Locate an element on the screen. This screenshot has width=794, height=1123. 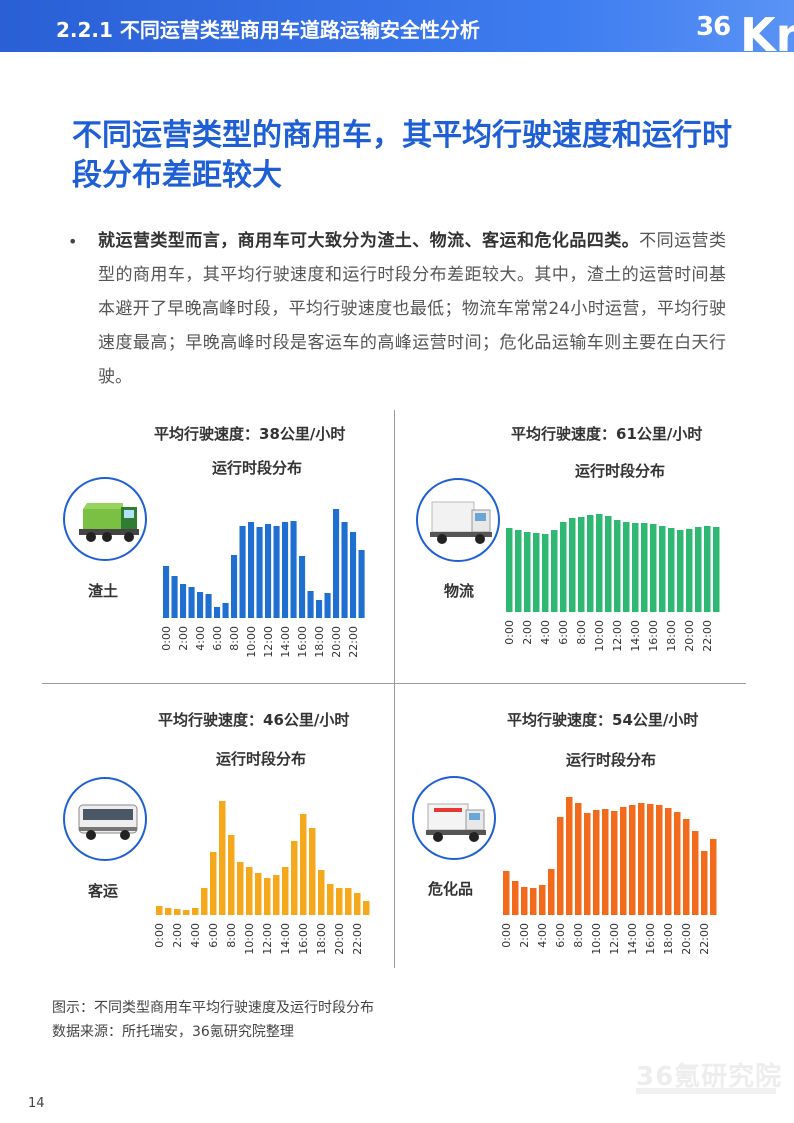
speed-label-dump-truck: 平均行驶速度：38公里/小时 is located at coordinates (250, 434).